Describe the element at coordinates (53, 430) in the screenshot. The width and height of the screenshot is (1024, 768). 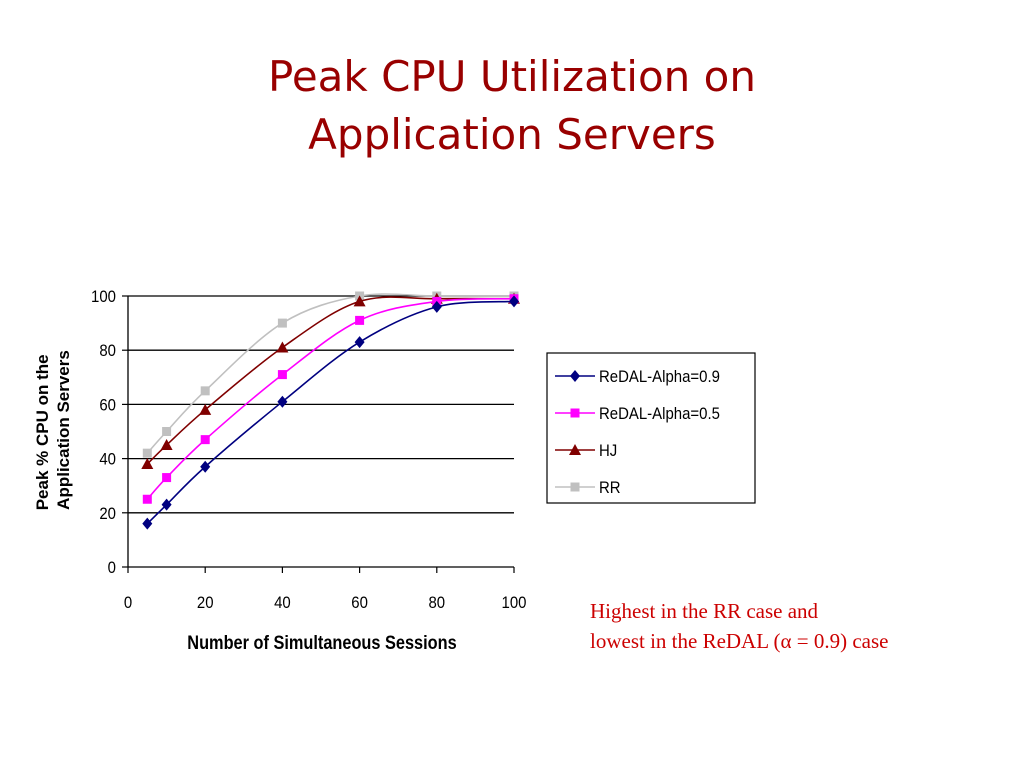
I see `y-axis-label: Peak % CPU on the Application Servers` at that location.